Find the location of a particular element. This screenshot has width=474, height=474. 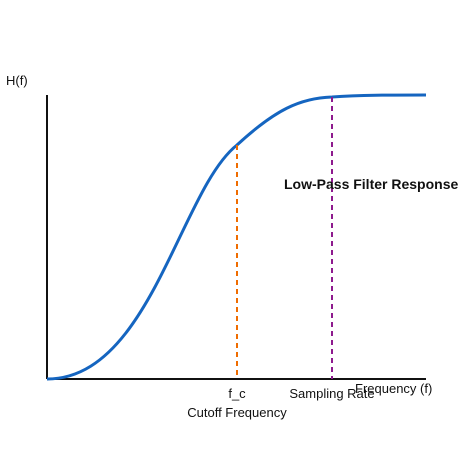

cutoff-caption: Cutoff Frequency is located at coordinates (237, 412).